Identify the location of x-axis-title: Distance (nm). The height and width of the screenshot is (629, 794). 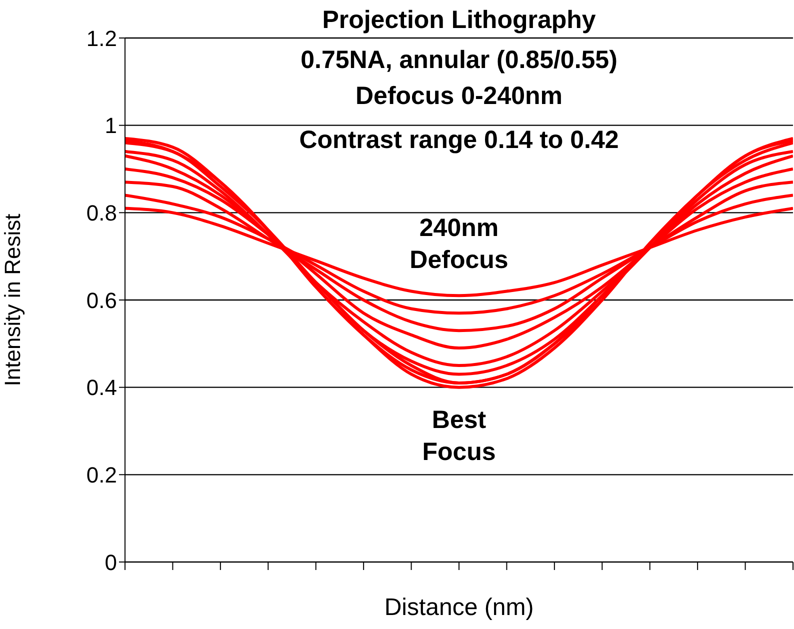
(459, 607).